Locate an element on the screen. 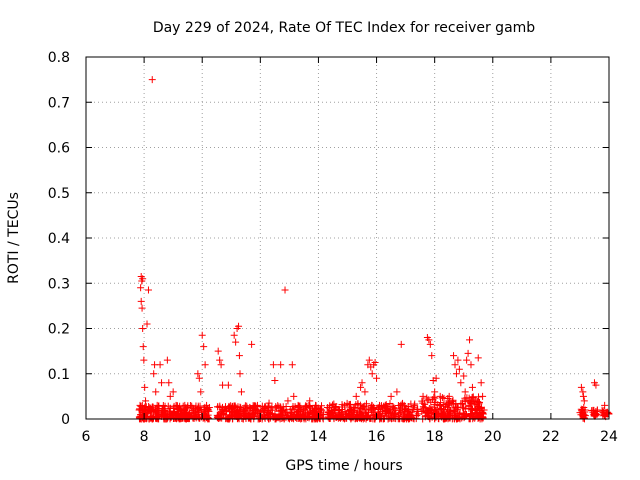  x-tick-label: 16 is located at coordinates (377, 437).